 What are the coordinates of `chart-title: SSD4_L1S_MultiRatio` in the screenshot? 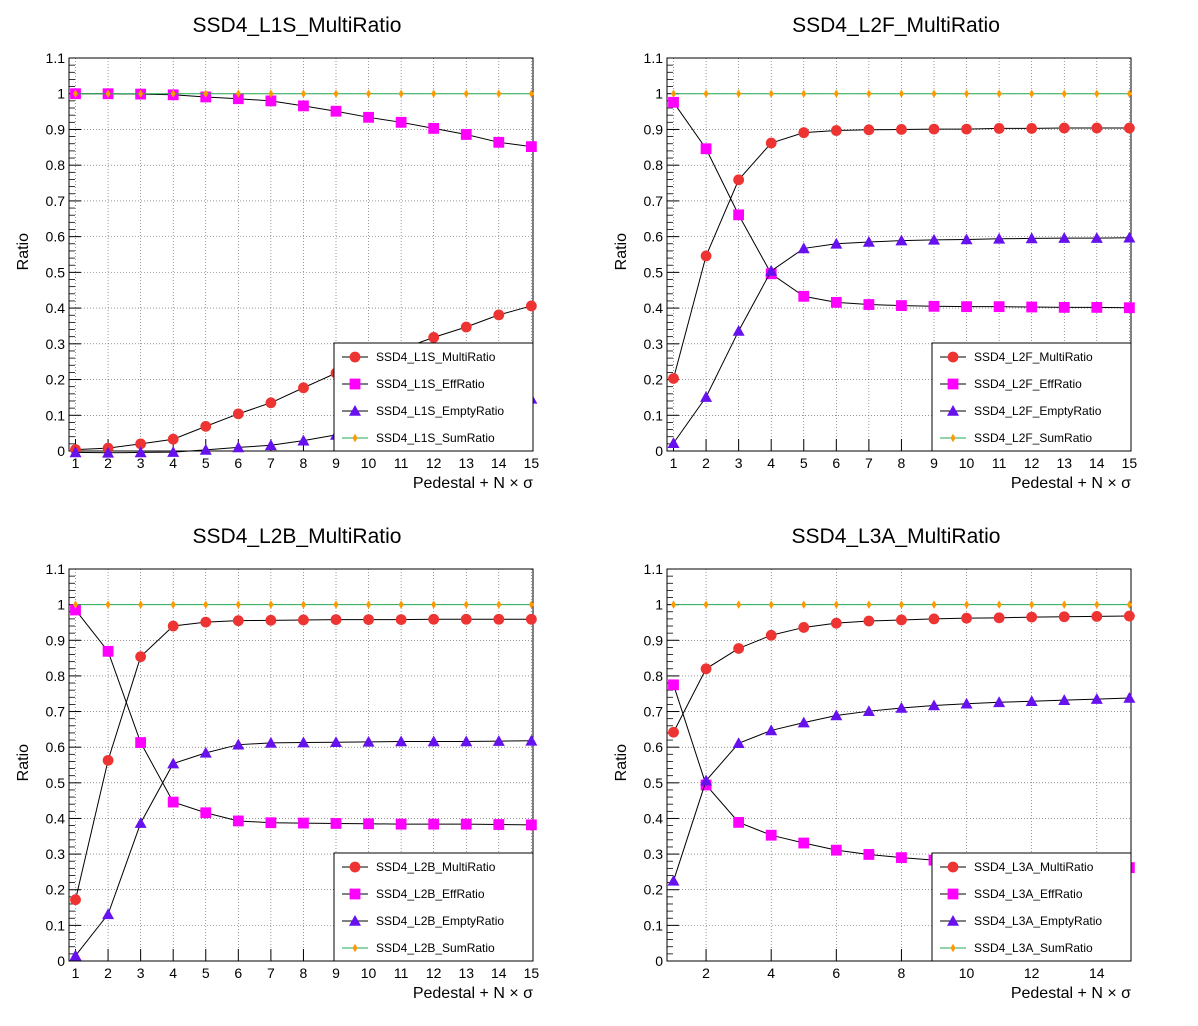 It's located at (297, 25).